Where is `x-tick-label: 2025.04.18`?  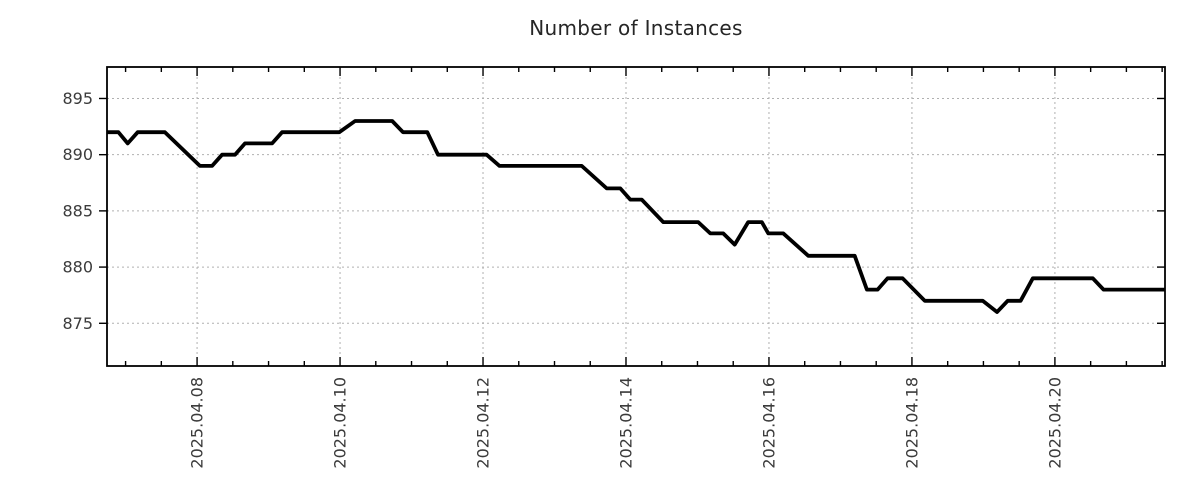 x-tick-label: 2025.04.18 is located at coordinates (912, 423).